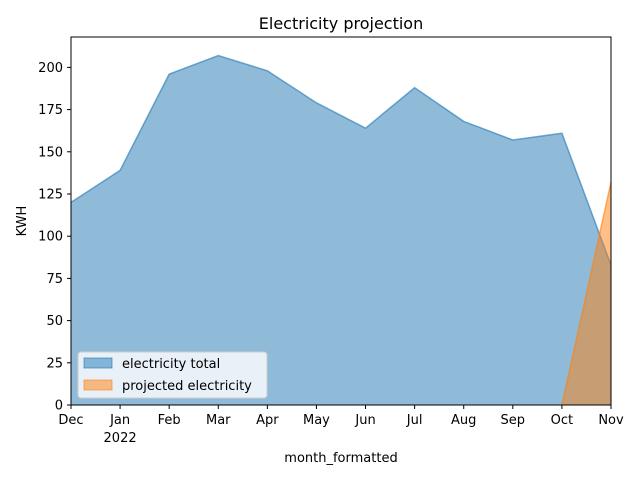 This screenshot has height=480, width=640. Describe the element at coordinates (562, 420) in the screenshot. I see `x-tick-label-oct: Oct` at that location.